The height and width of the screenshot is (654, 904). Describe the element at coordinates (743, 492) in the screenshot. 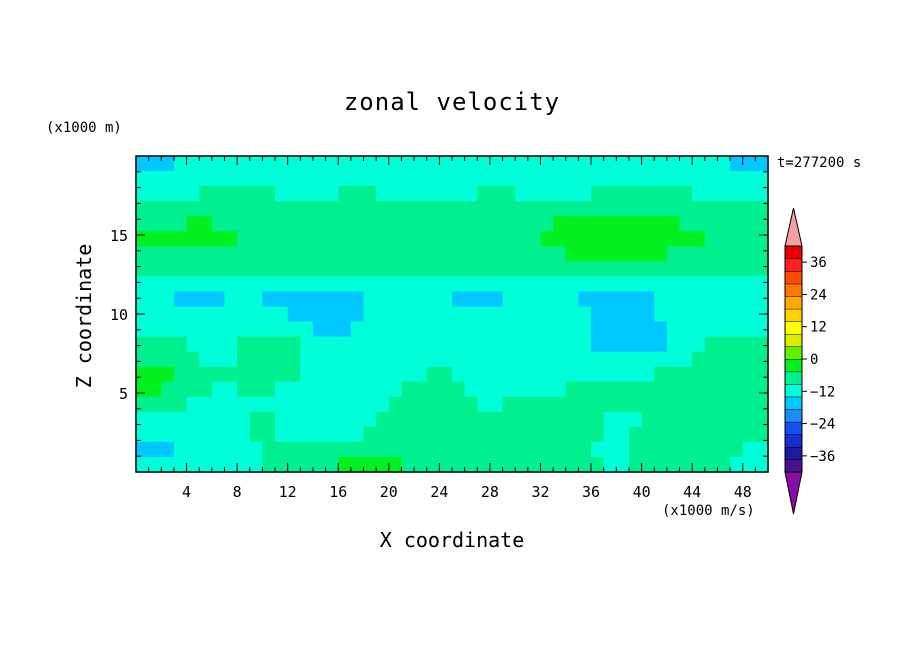

I see `x-tick-label: 48` at that location.